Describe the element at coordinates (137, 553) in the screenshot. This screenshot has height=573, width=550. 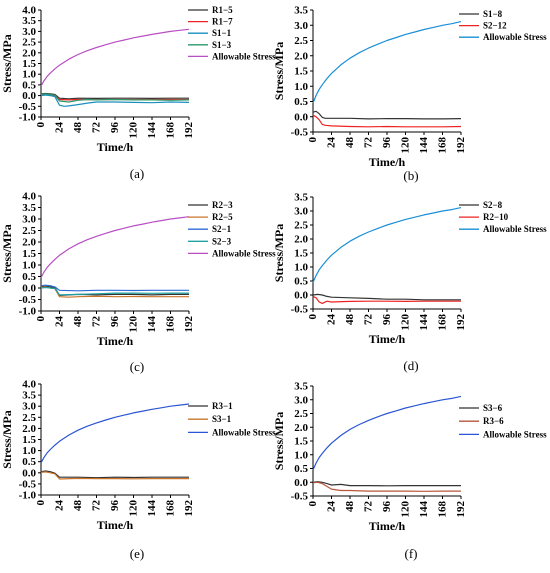
I see `panel-caption: (e)` at that location.